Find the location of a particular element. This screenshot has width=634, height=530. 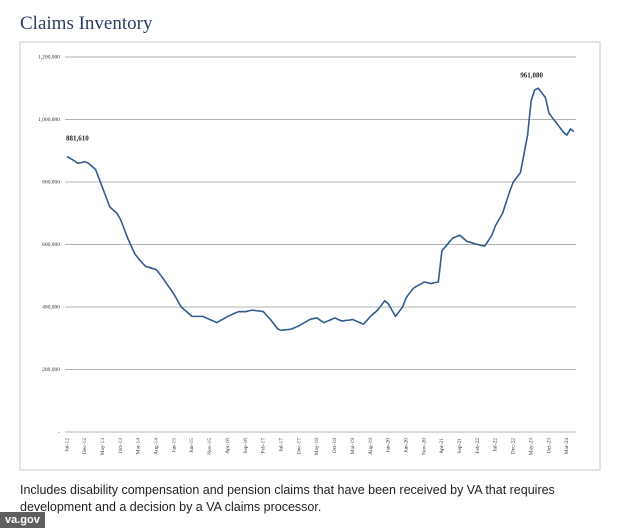

y-tick-label: 400,000 is located at coordinates (51, 307).